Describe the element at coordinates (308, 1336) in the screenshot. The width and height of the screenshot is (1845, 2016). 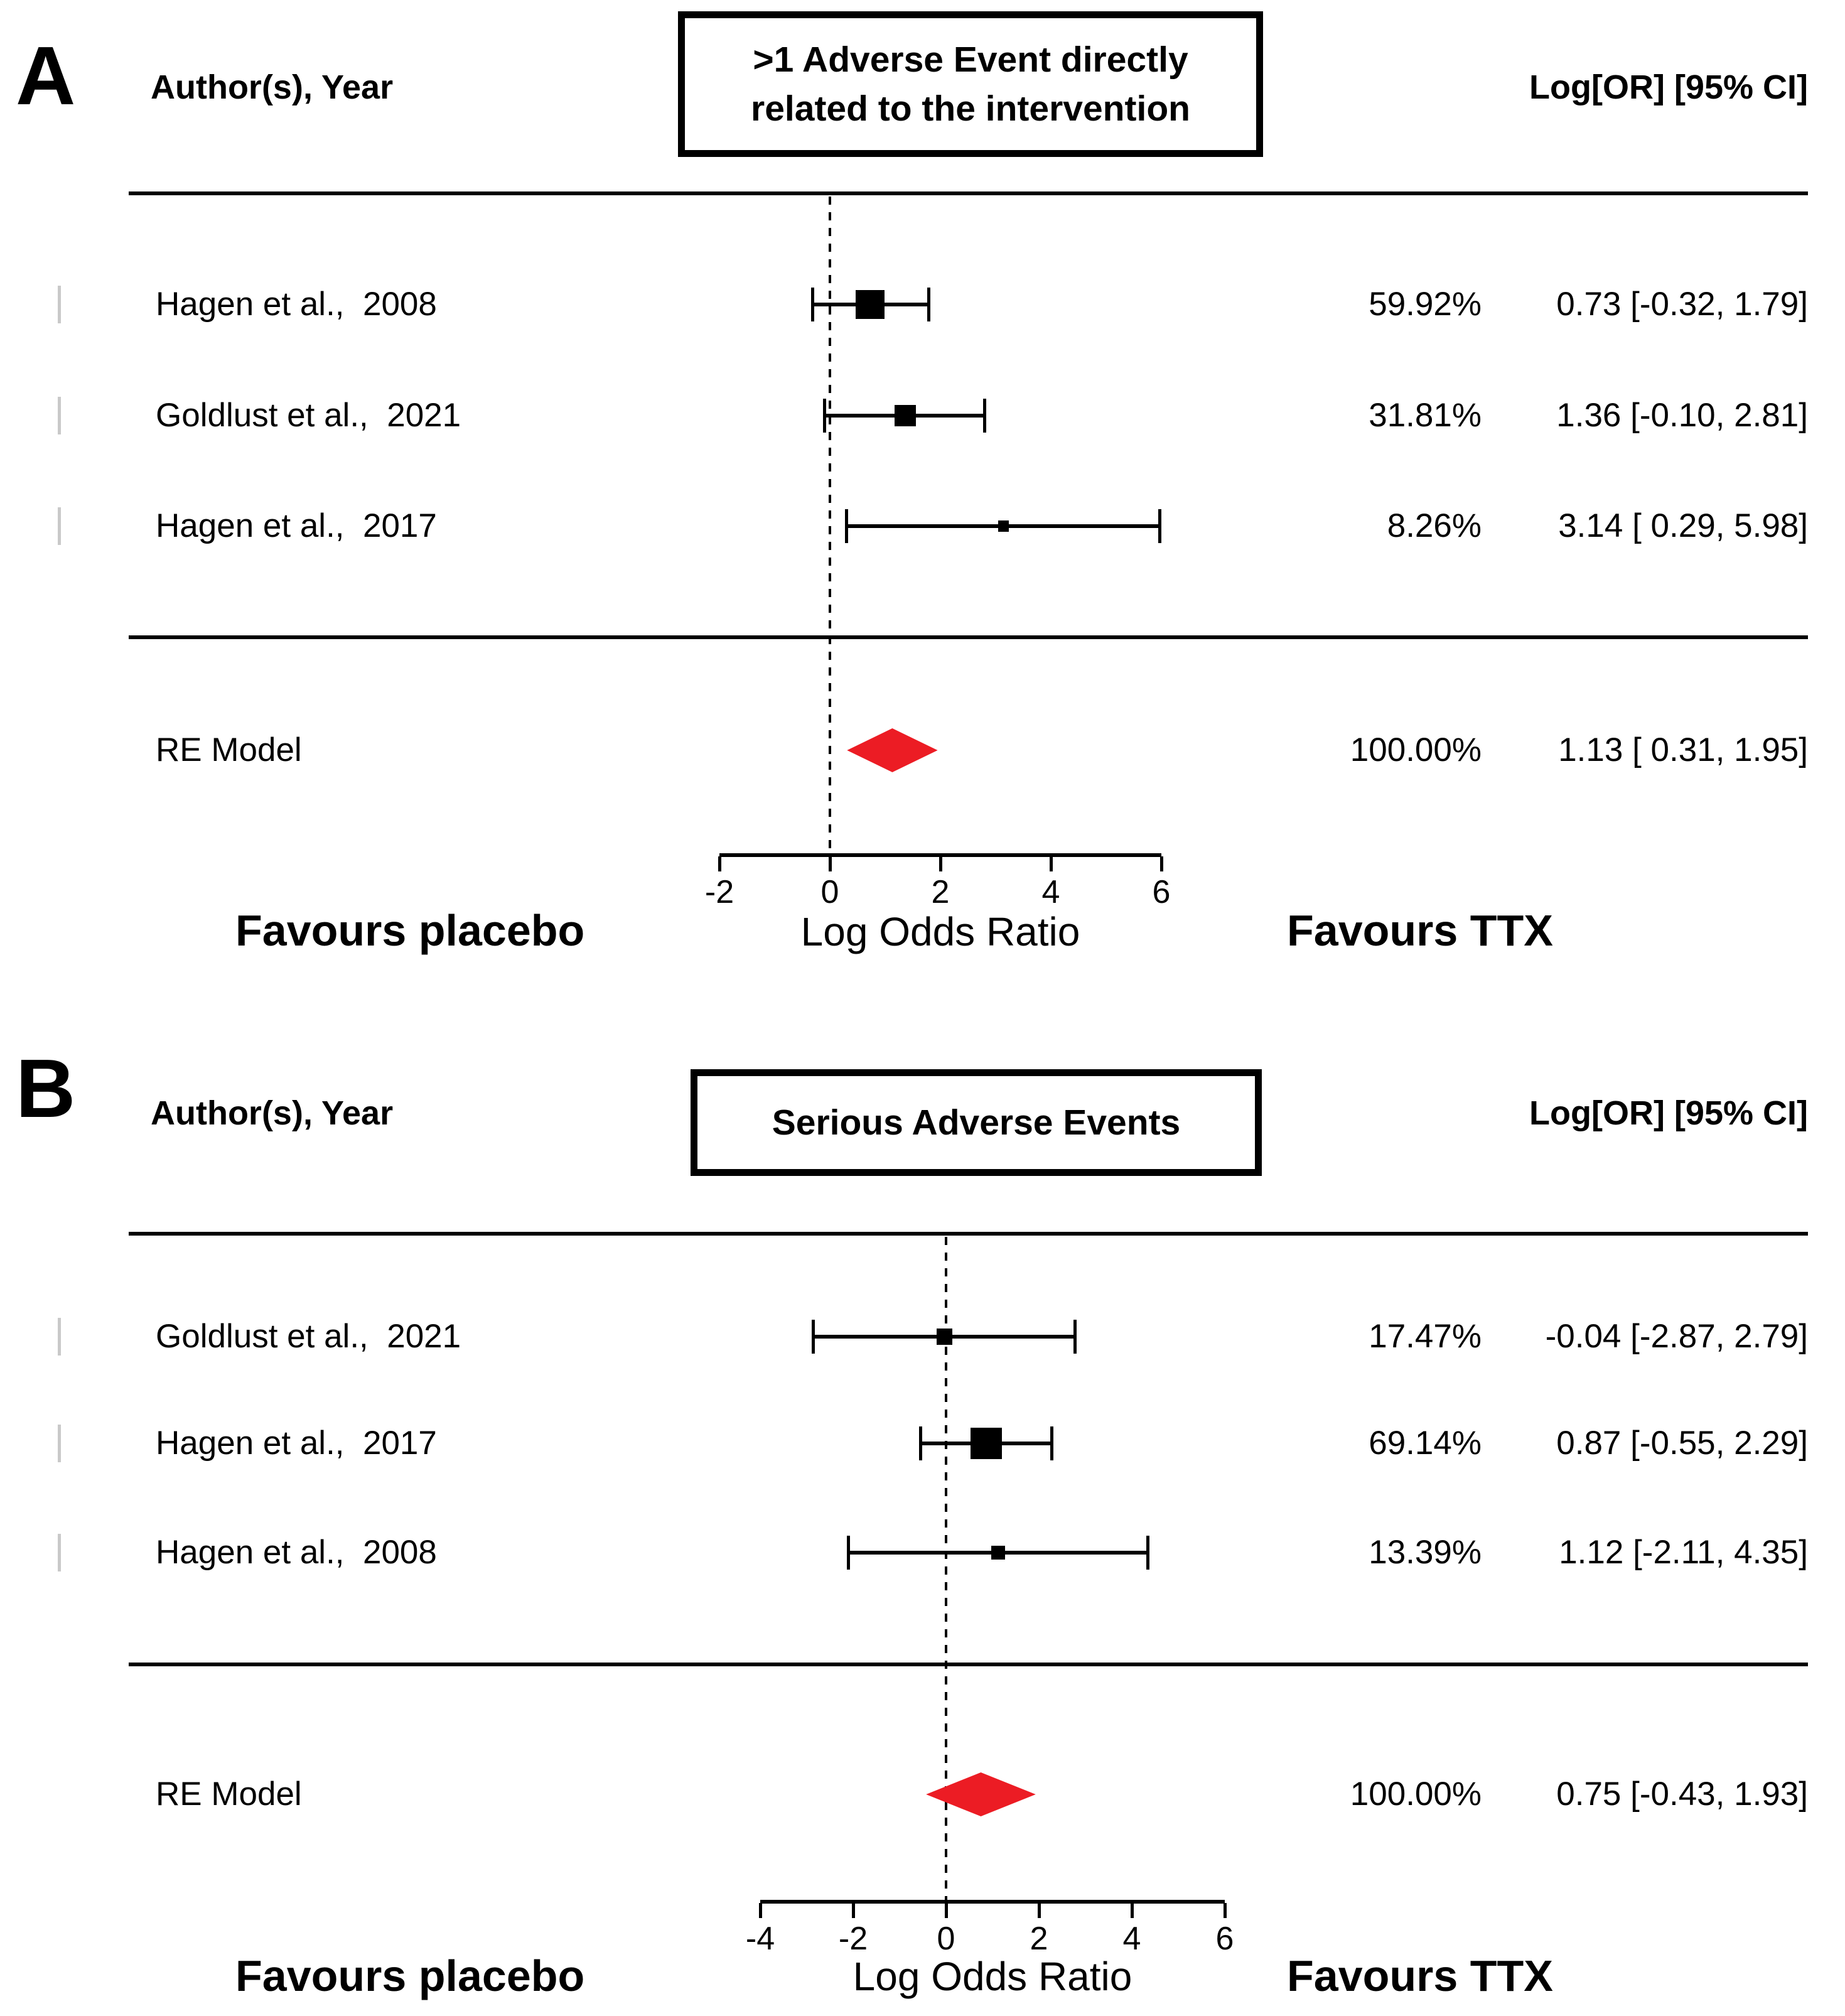
I see `panel-b-study-label: Goldlust et al., 2021` at that location.